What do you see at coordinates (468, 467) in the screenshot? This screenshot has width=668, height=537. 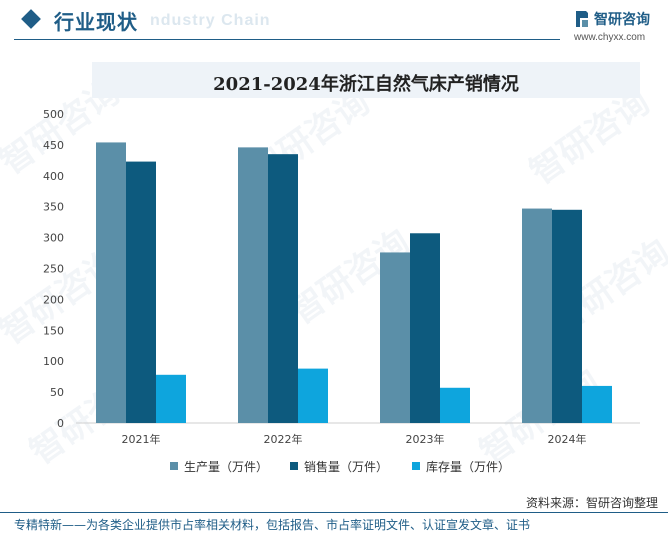 I see `legend-label: 库存量（万件）` at bounding box center [468, 467].